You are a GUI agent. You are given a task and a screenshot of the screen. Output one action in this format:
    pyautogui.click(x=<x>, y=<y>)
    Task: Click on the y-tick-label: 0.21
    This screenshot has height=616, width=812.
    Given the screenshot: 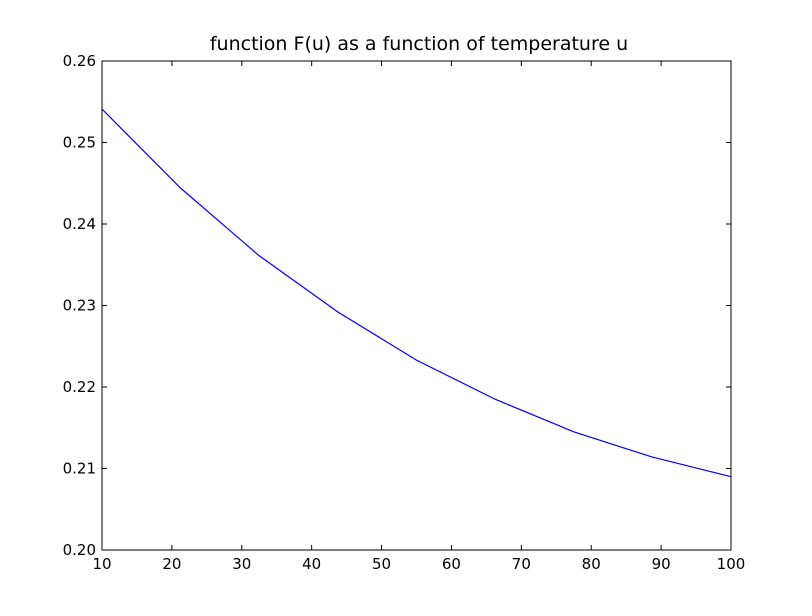 What is the action you would take?
    pyautogui.click(x=79, y=469)
    